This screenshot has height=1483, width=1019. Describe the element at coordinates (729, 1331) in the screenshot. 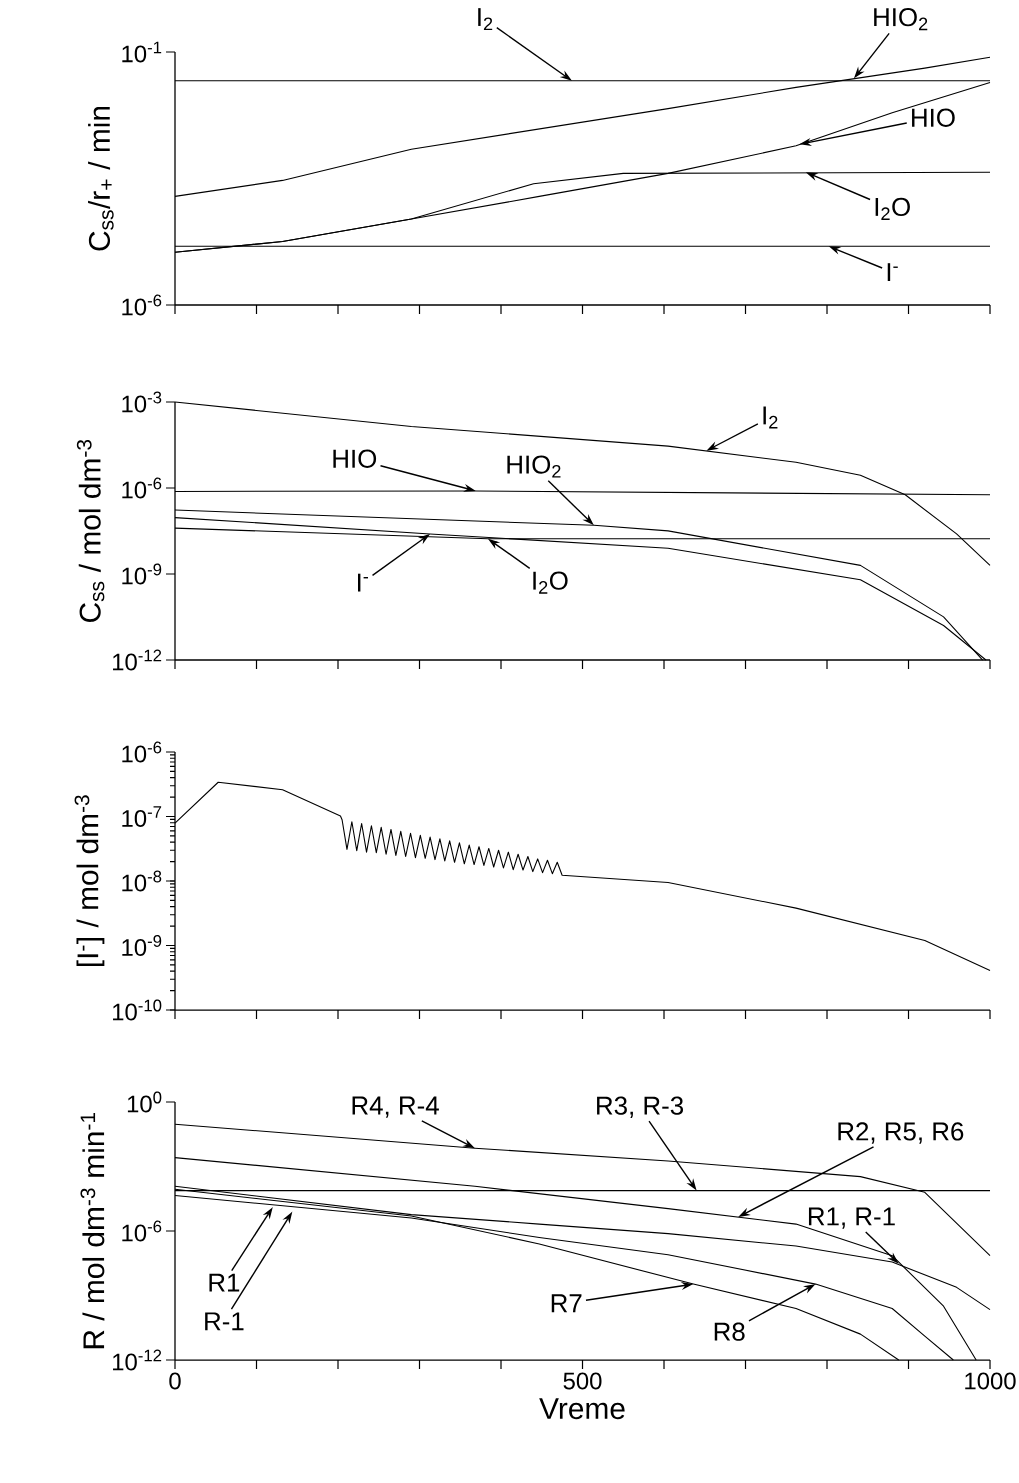

I see `annotation: R8` at that location.